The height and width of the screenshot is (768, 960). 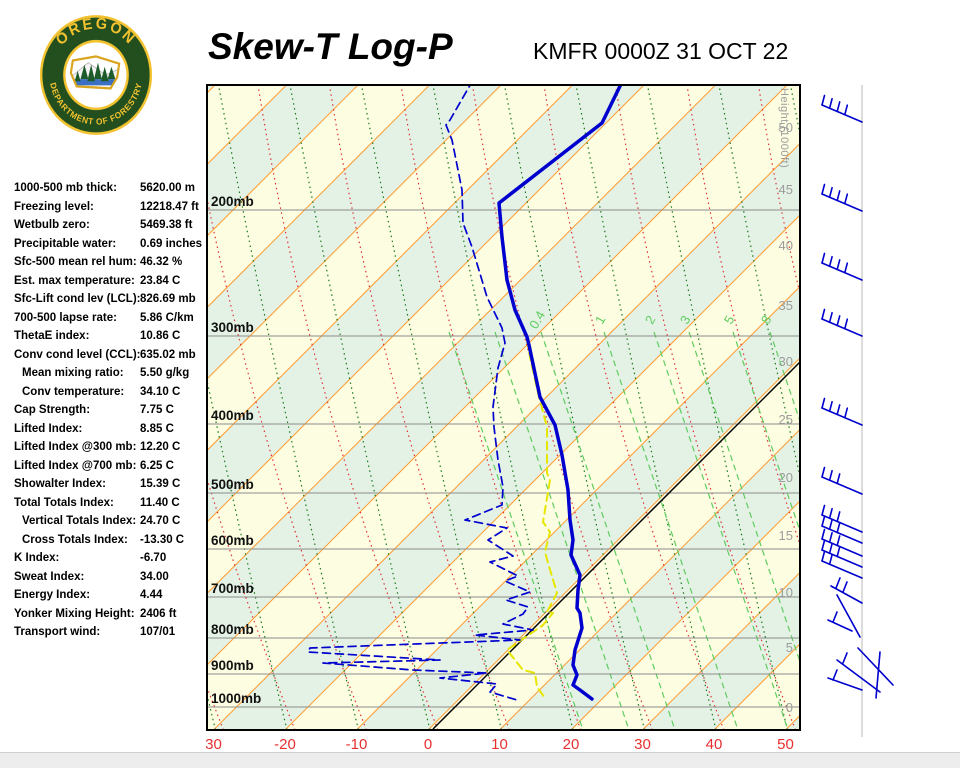 I want to click on index-row: Cap Strength: 7.75 C, so click(x=111, y=413).